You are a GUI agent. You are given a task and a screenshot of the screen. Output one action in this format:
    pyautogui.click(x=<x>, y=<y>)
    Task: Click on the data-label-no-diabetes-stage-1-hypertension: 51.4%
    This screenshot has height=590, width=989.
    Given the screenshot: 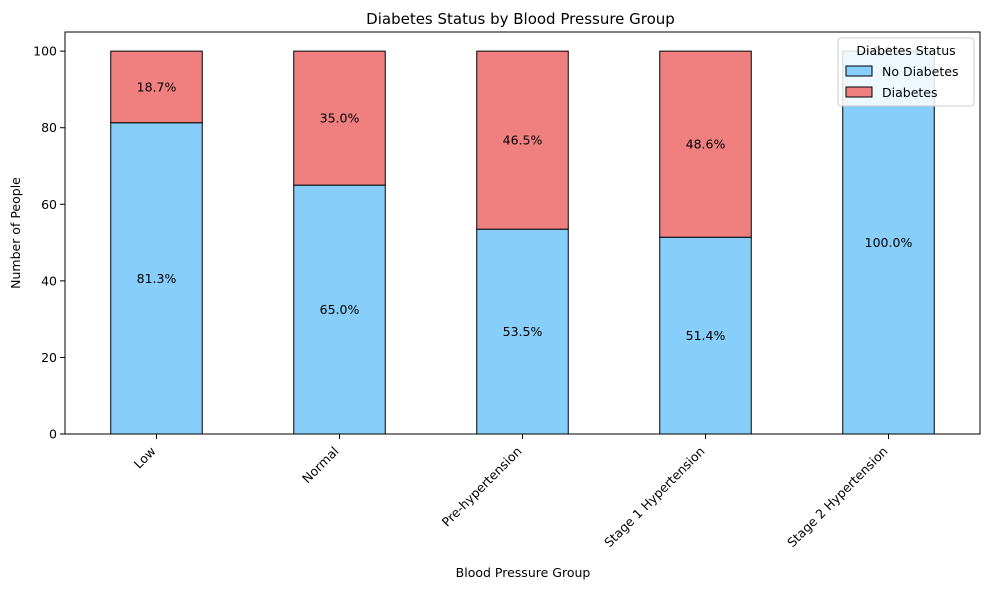 What is the action you would take?
    pyautogui.click(x=706, y=335)
    